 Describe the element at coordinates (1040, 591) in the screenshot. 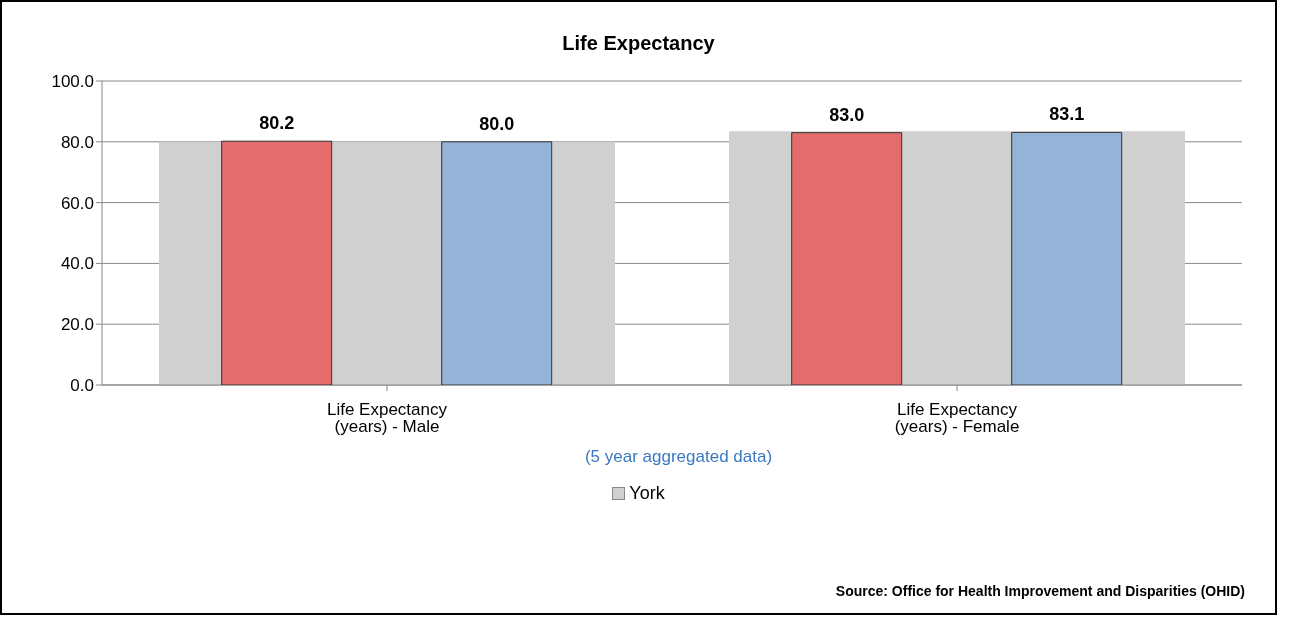

I see `source-note: Source: Office for Health Improvement and Disparities (OHID)` at that location.